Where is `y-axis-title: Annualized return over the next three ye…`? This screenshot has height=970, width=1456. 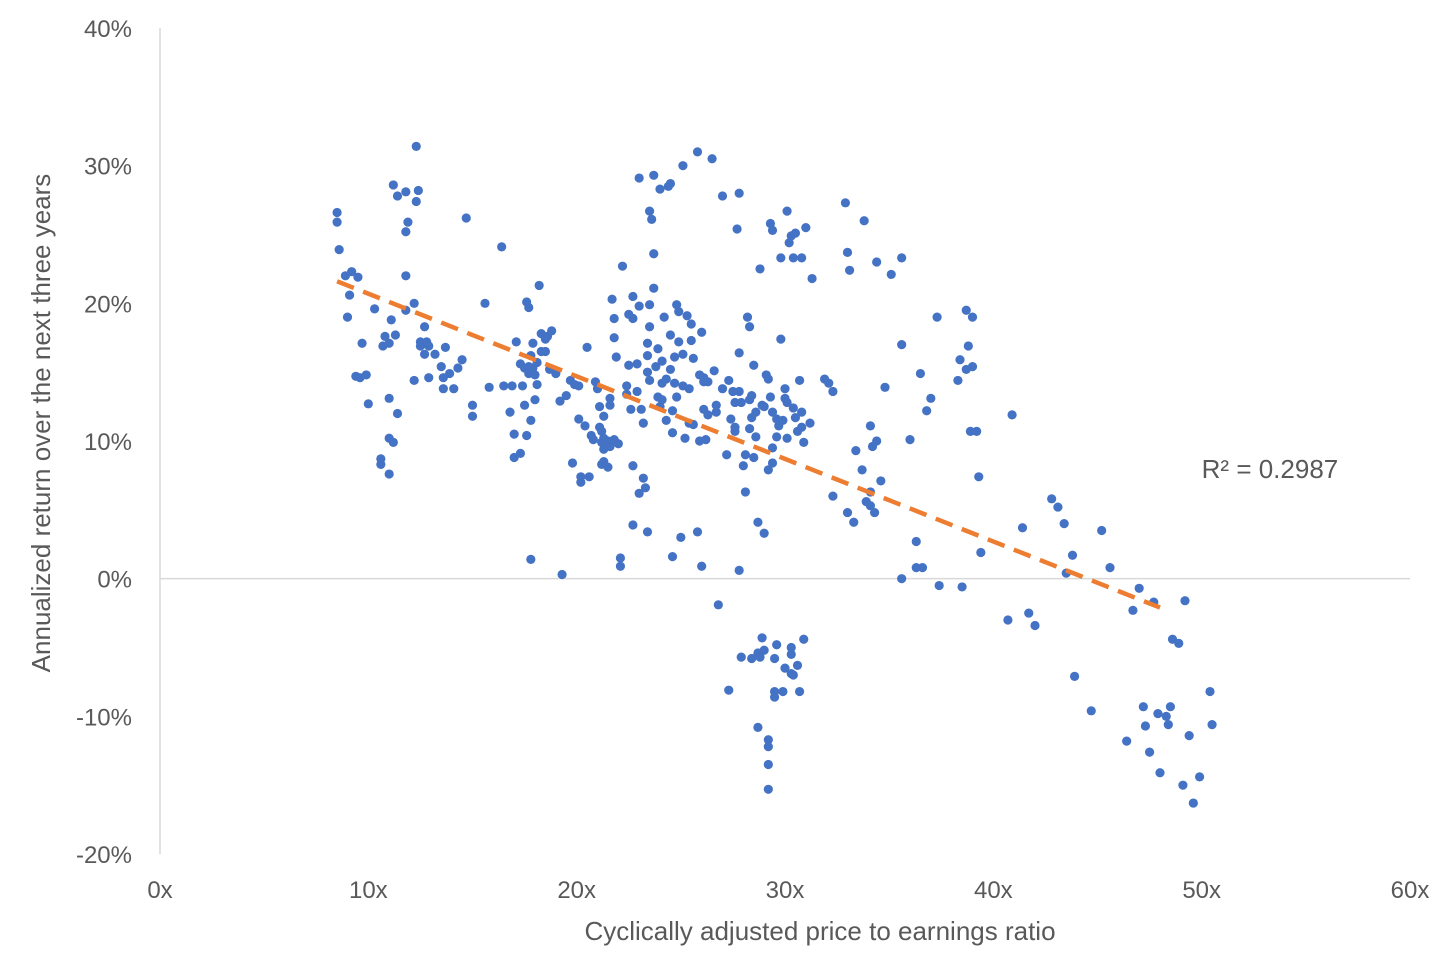
y-axis-title: Annualized return over the next three ye… is located at coordinates (41, 423).